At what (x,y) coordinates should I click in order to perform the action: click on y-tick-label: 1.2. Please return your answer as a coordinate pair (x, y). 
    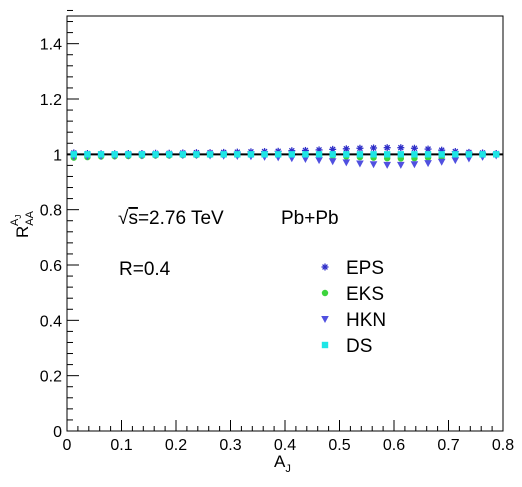
    Looking at the image, I should click on (51, 100).